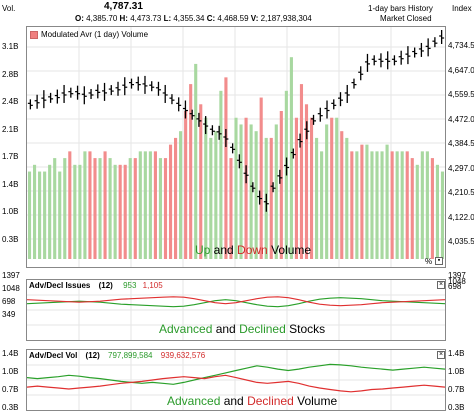  I want to click on right-tick-label: 4,734.5, so click(461, 45).